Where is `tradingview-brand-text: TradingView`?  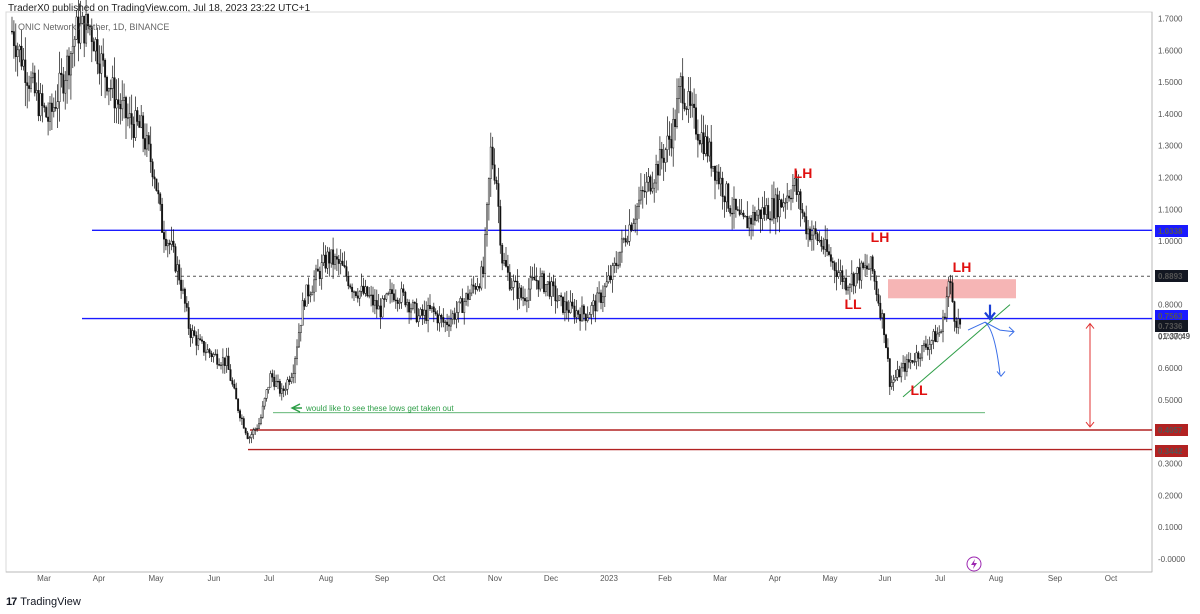
tradingview-brand-text: TradingView is located at coordinates (50, 602).